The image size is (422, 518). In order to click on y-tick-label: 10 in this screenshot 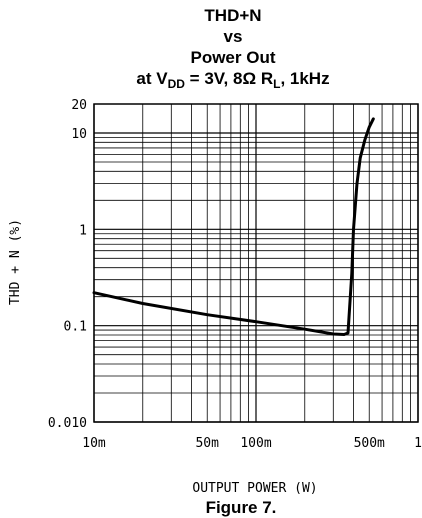, I will do `click(79, 134)`.